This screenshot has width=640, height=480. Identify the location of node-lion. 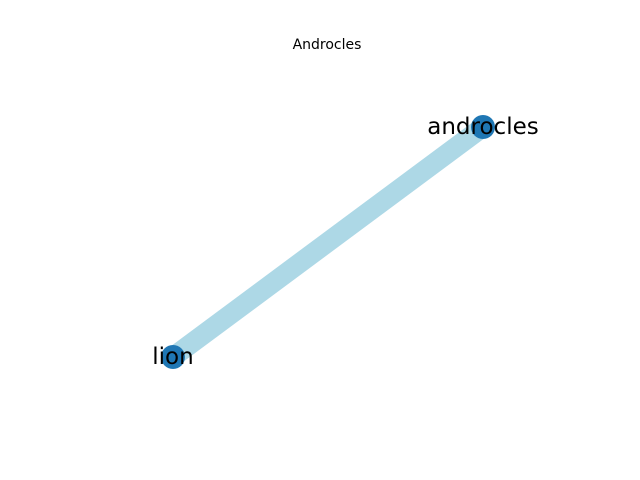
(173, 357).